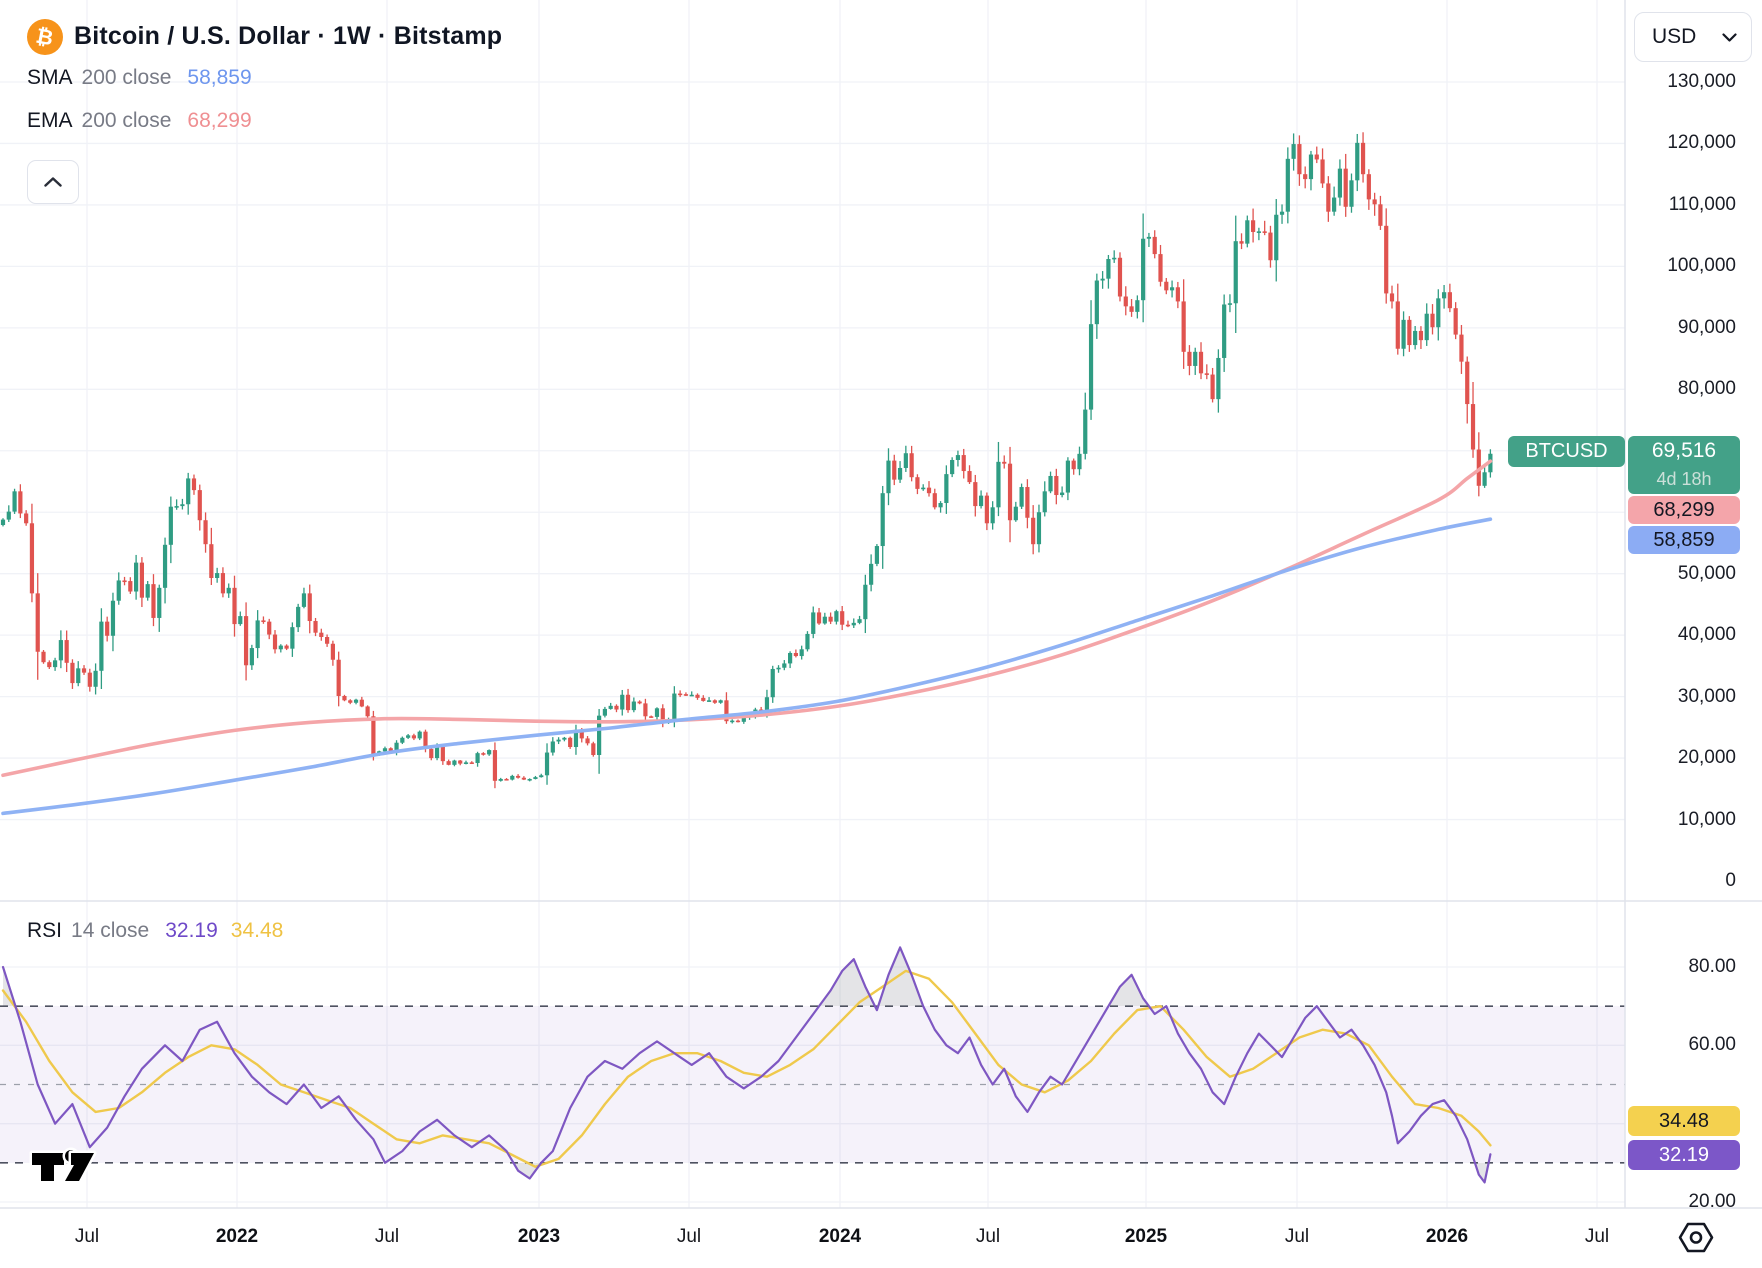  I want to click on tradingview-logo, so click(63, 1167).